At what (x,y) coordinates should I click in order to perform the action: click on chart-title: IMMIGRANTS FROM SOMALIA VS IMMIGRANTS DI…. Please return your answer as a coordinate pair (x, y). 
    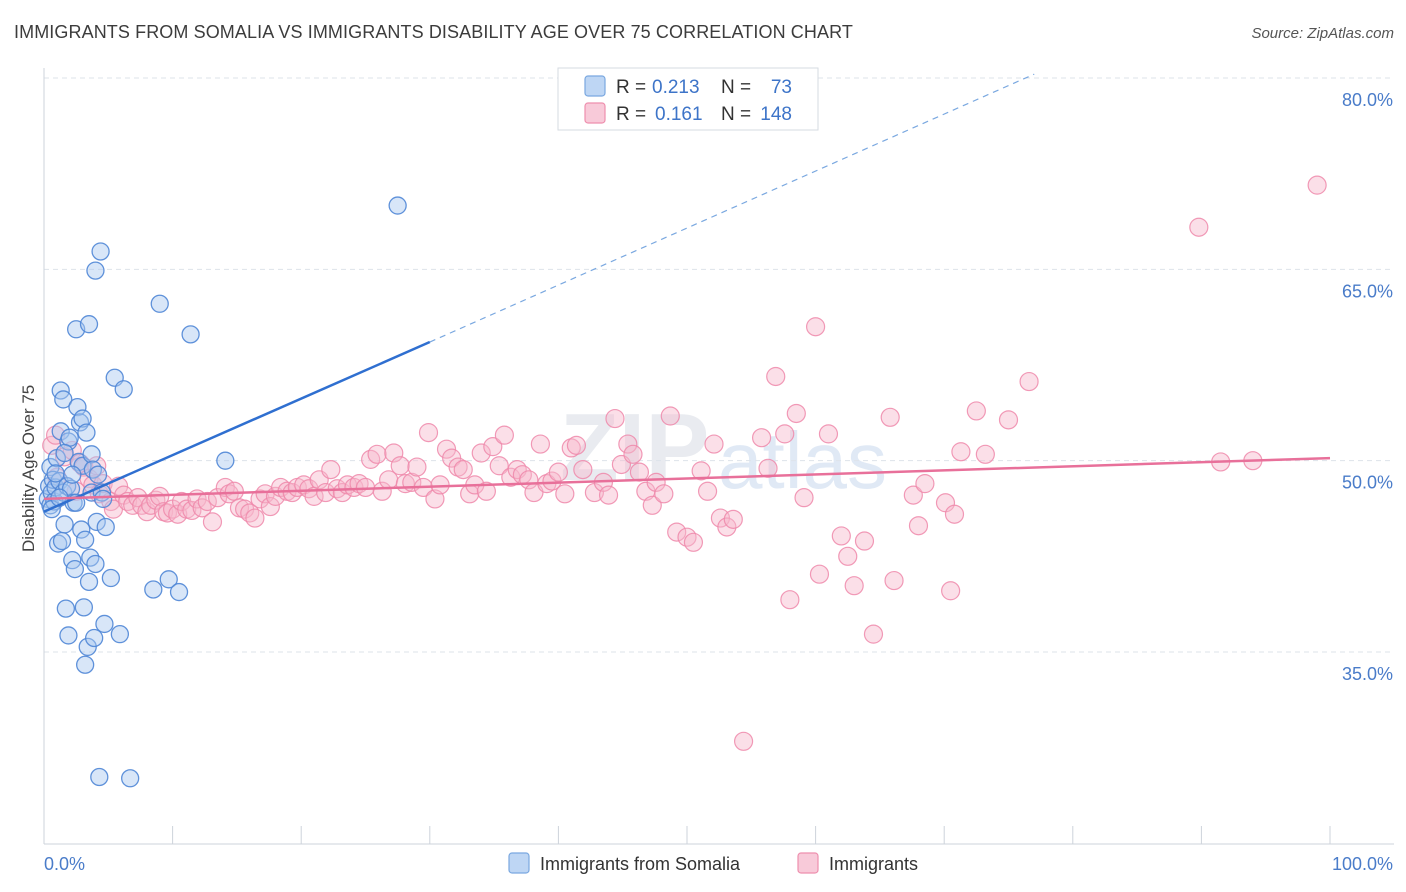
    Looking at the image, I should click on (433, 32).